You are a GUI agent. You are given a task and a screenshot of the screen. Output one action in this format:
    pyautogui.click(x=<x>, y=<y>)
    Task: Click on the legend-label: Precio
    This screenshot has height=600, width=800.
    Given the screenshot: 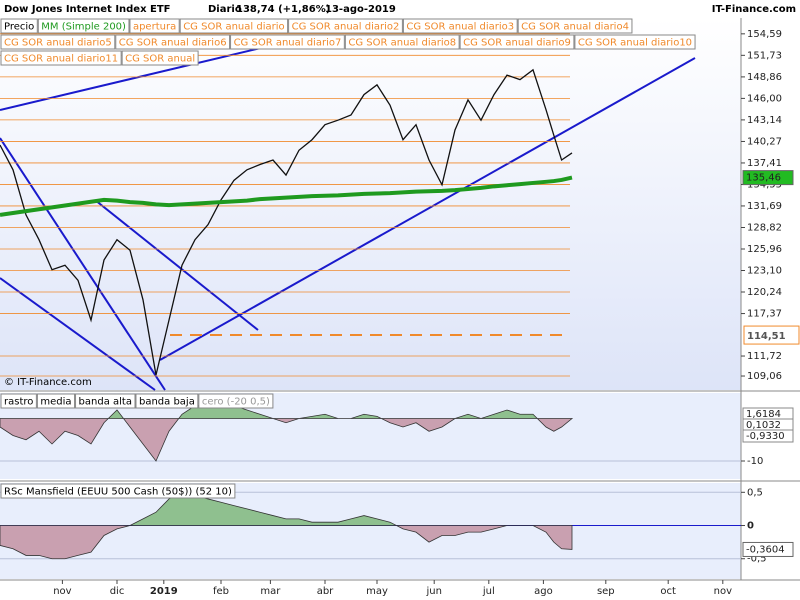 What is the action you would take?
    pyautogui.click(x=19, y=27)
    